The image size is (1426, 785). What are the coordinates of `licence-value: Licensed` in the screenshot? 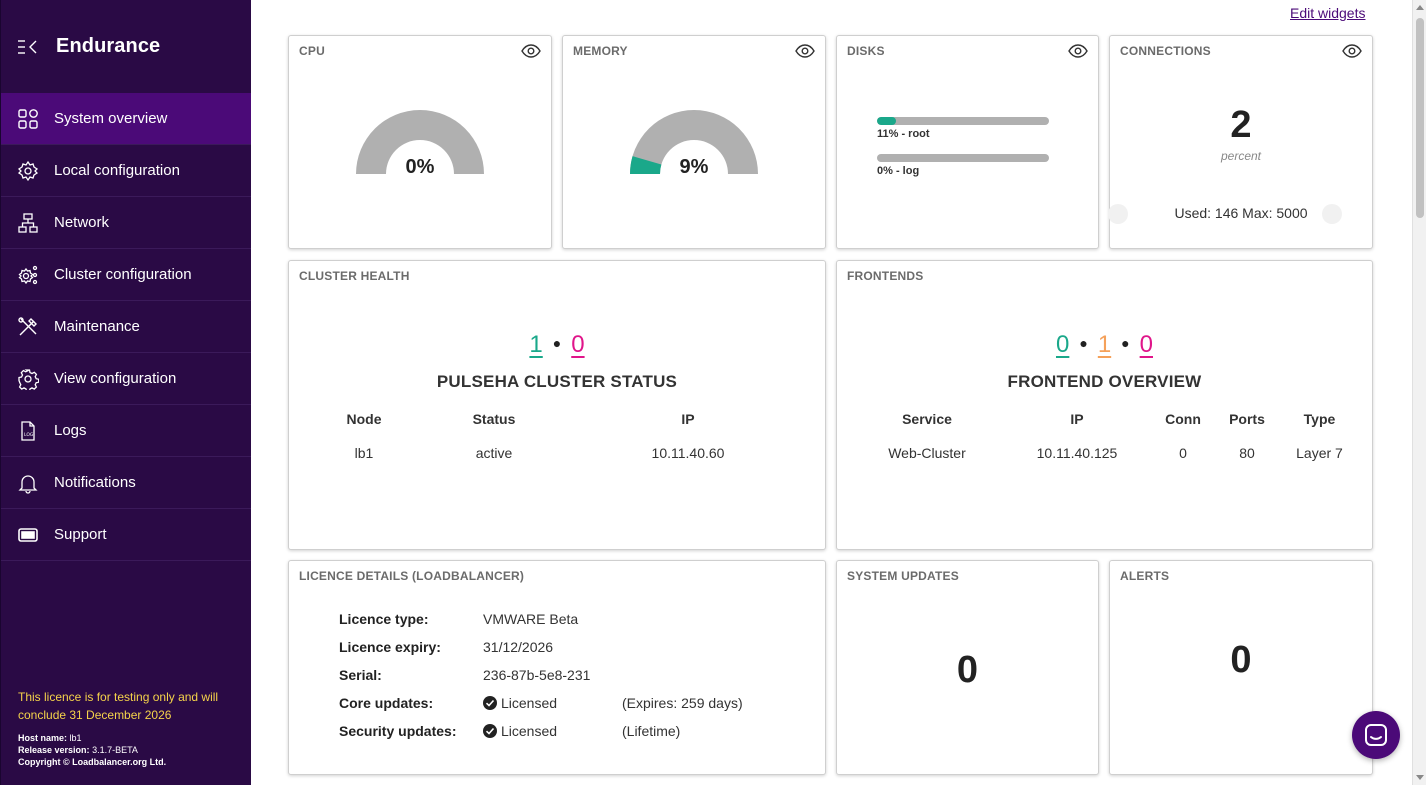 It's located at (520, 703).